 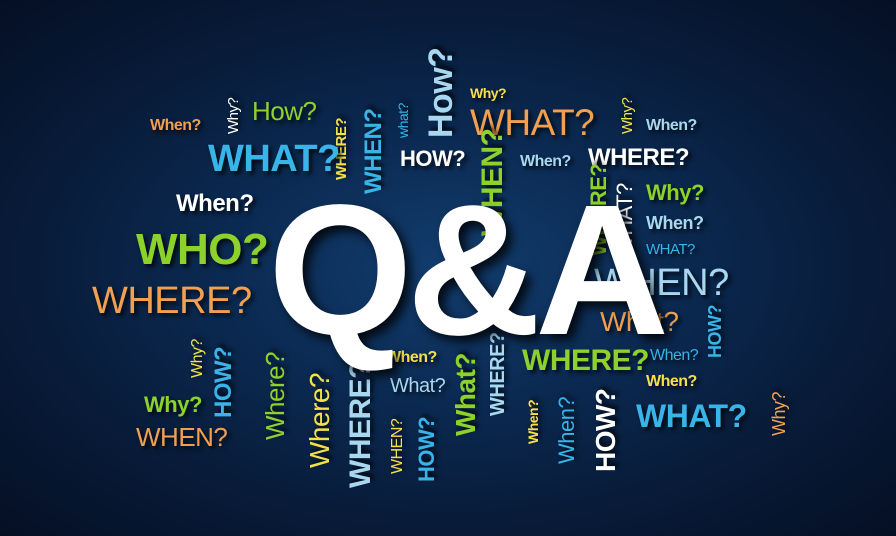 I want to click on cloud-word: WHO?, so click(x=202, y=249).